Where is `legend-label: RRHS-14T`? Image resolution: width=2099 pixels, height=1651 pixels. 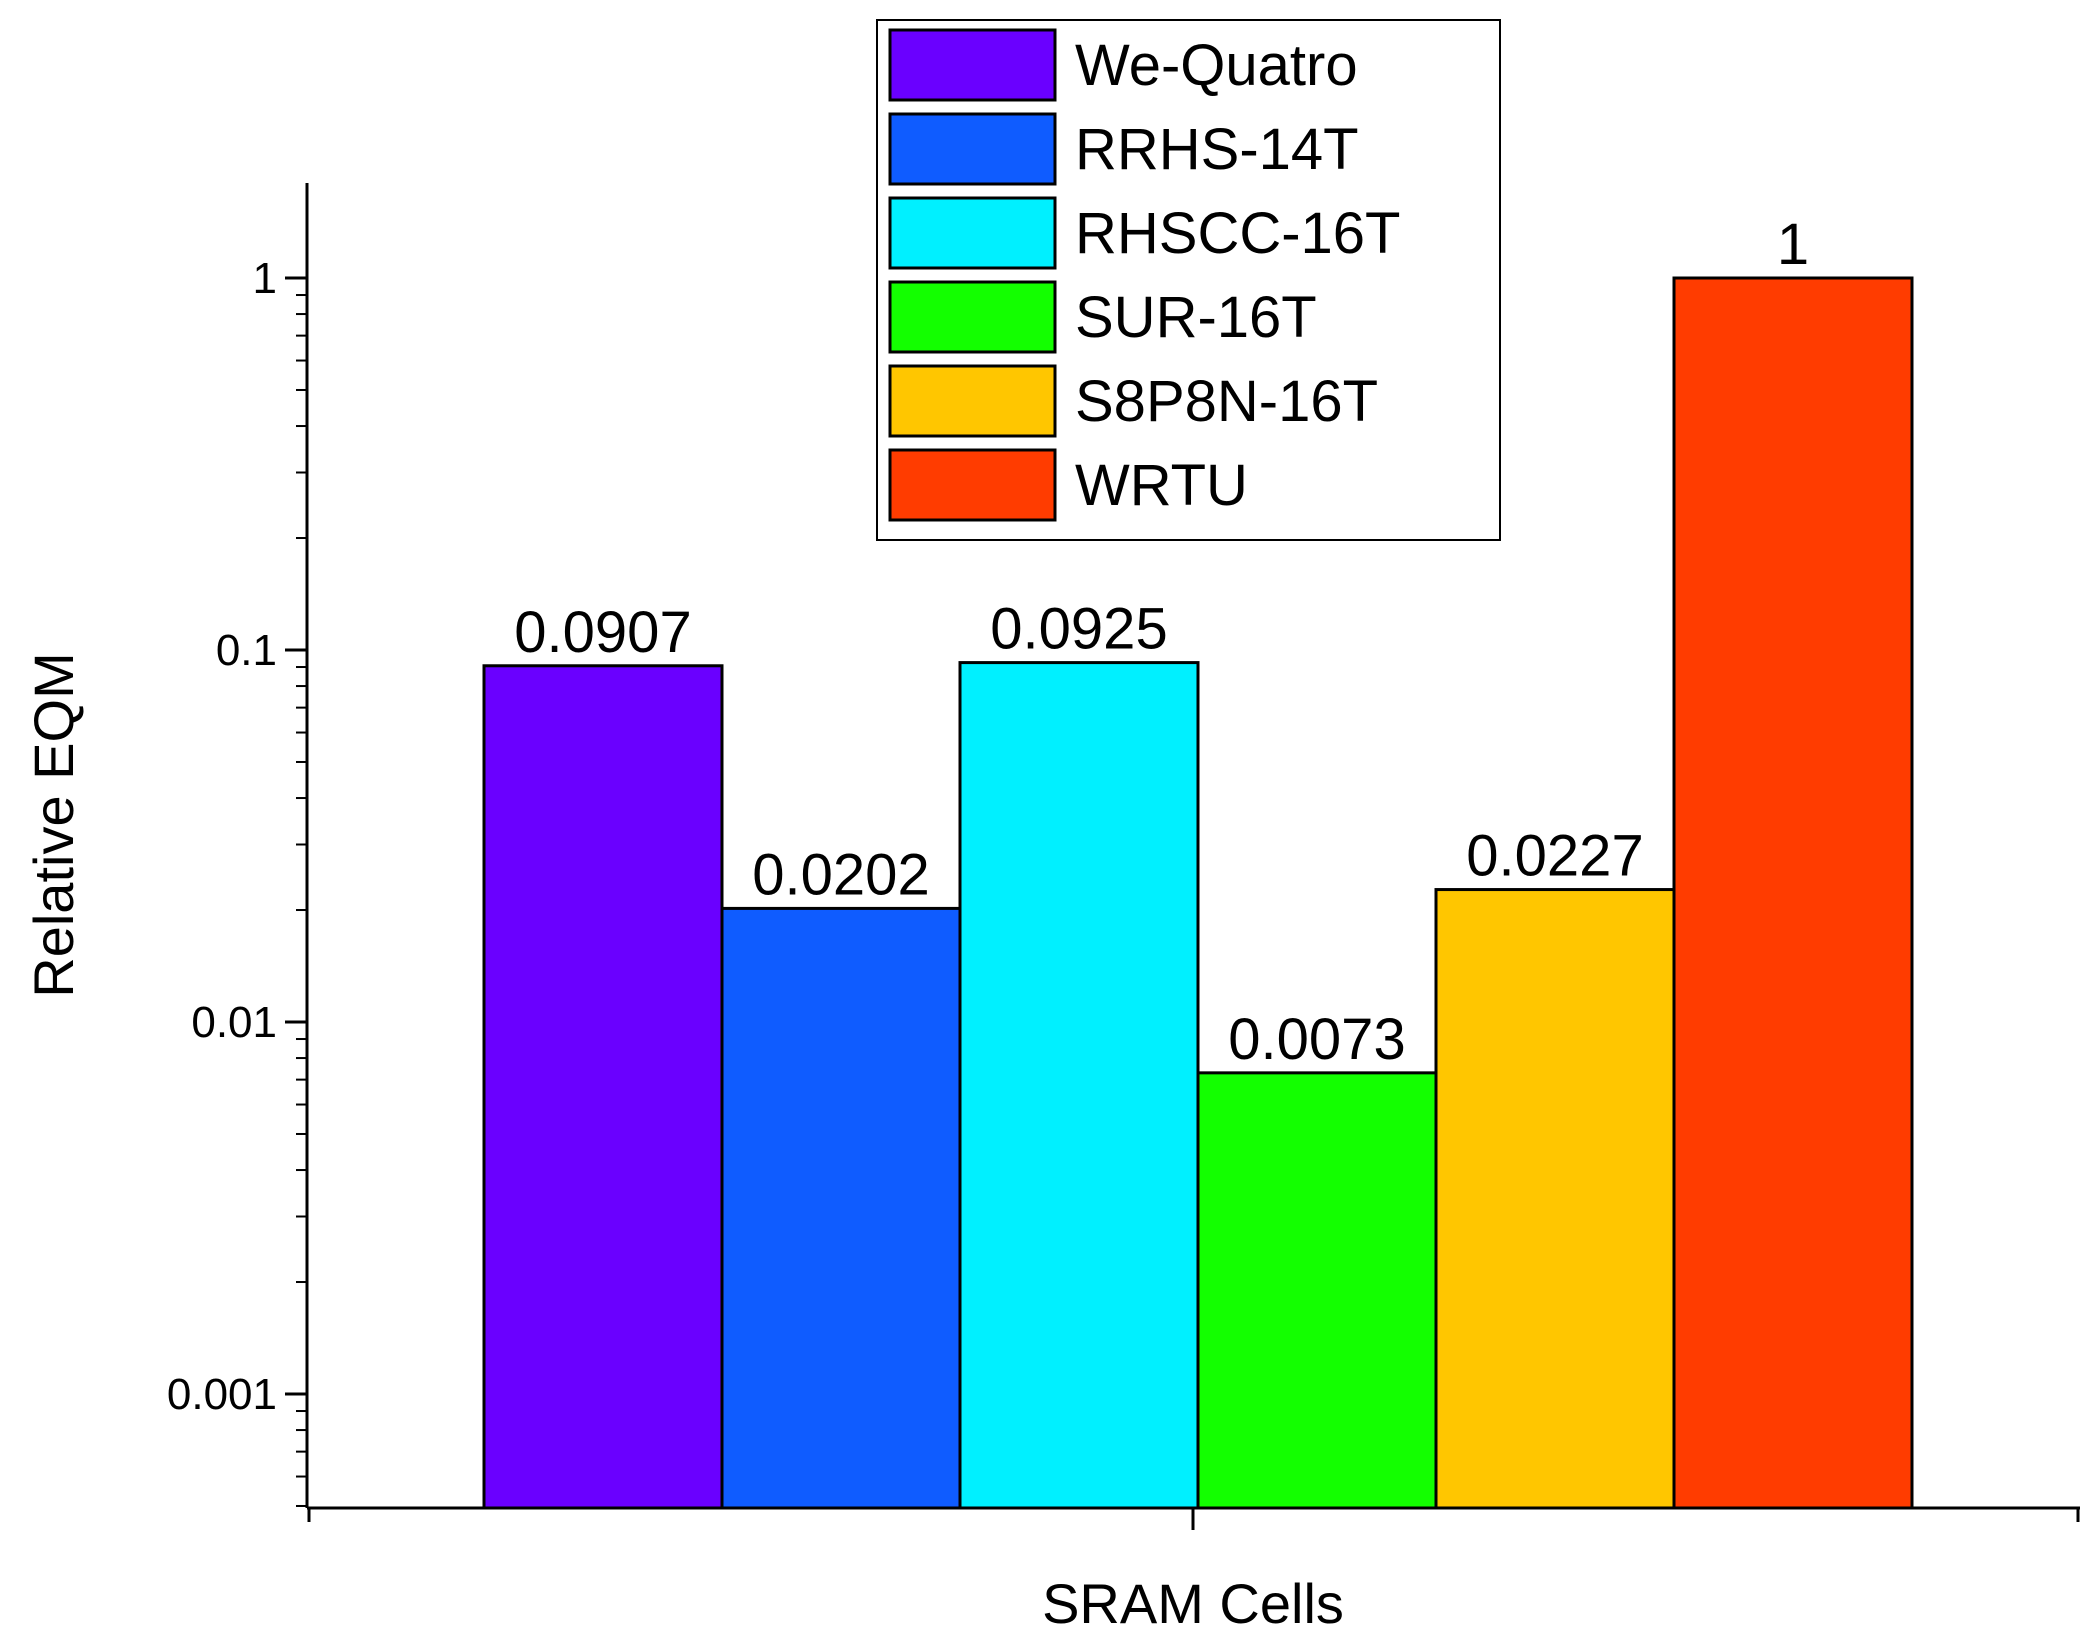
legend-label: RRHS-14T is located at coordinates (1217, 149).